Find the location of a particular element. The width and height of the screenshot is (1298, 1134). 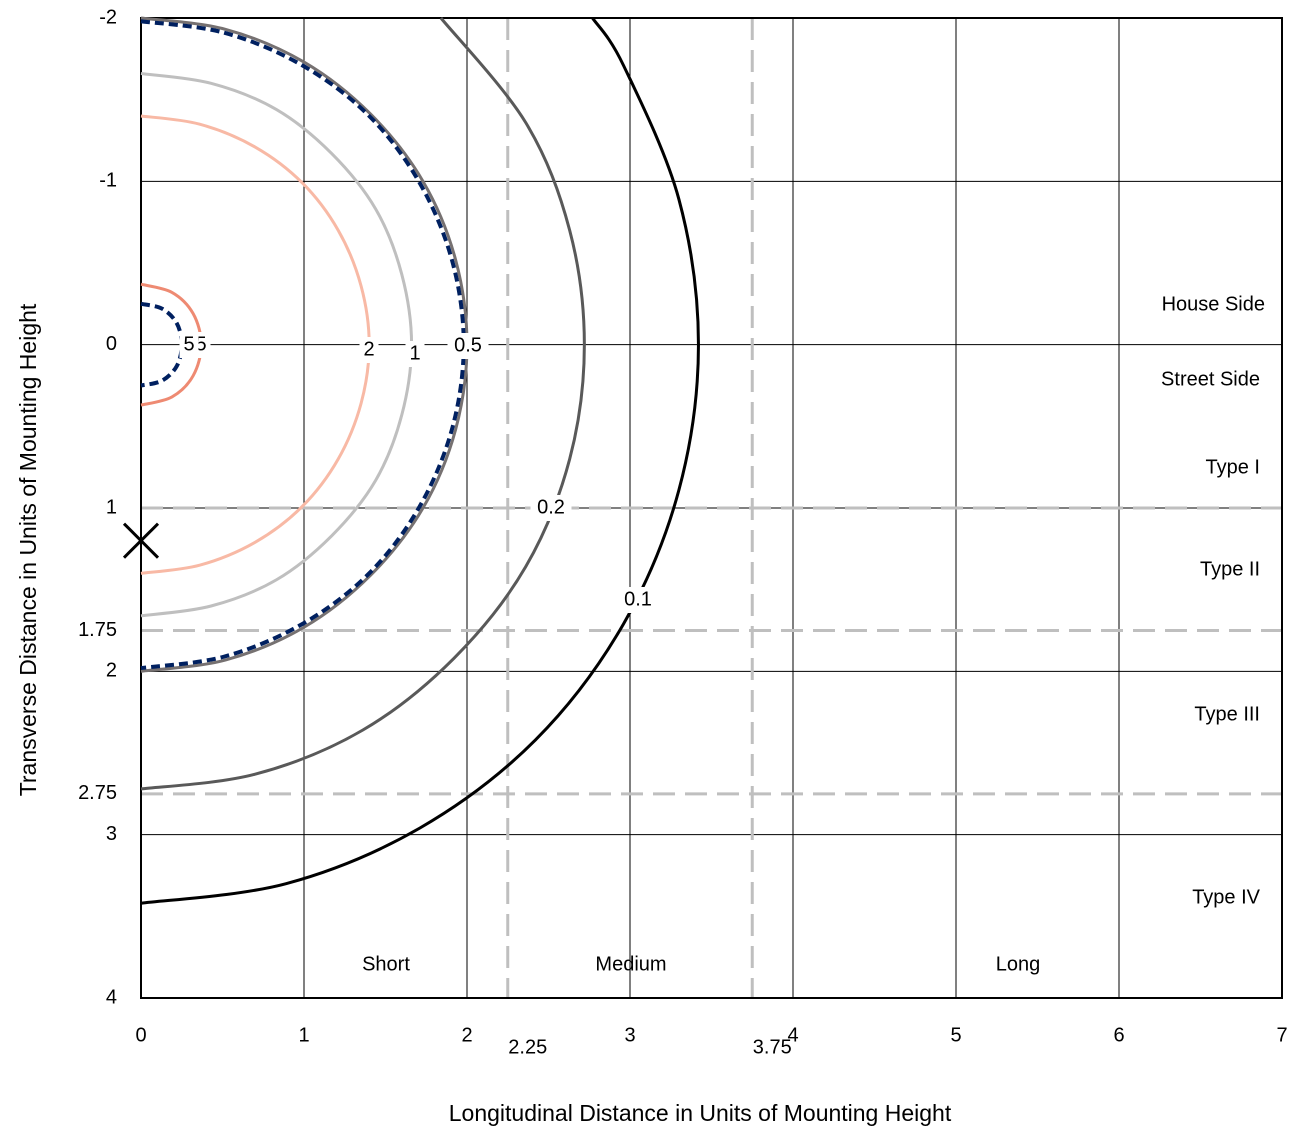

region-label: Long is located at coordinates (1018, 964).